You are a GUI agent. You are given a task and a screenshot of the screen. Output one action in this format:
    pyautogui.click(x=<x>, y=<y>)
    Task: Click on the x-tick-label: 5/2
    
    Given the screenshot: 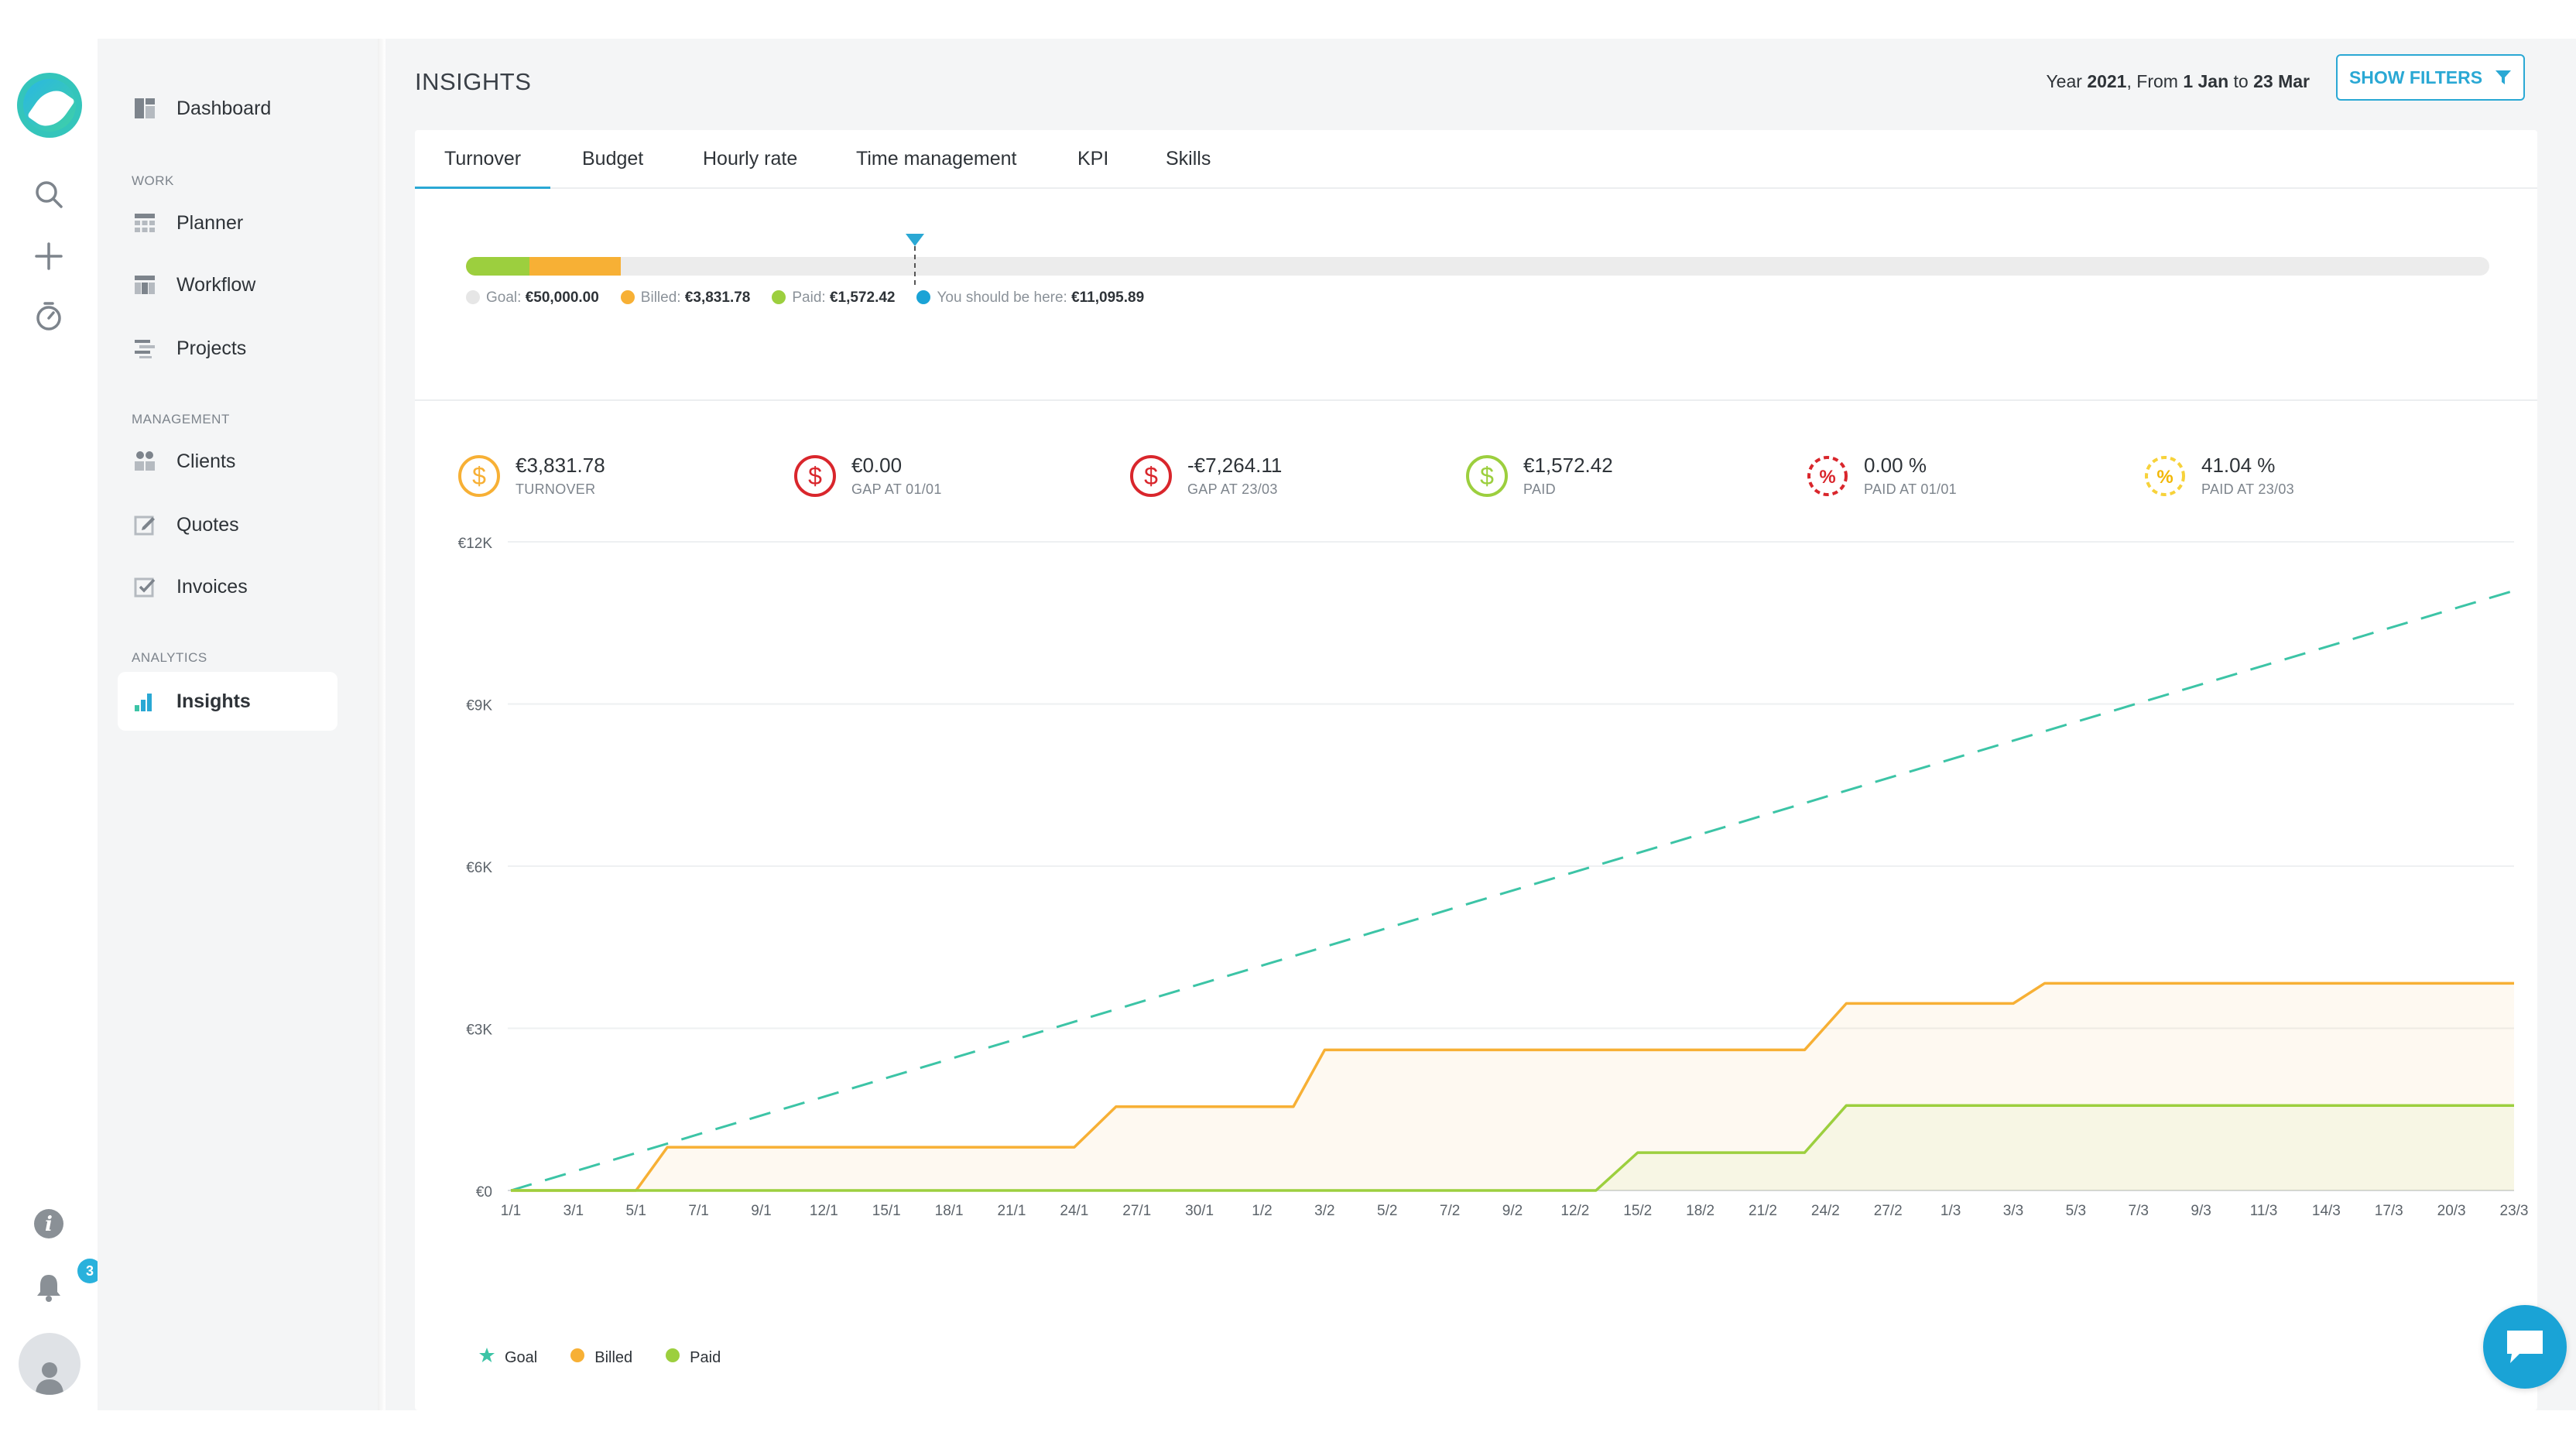 What is the action you would take?
    pyautogui.click(x=1387, y=1211)
    